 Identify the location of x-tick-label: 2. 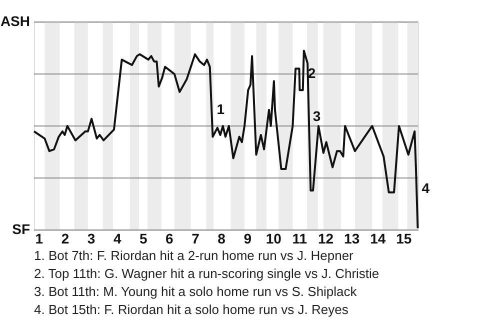
(65, 238).